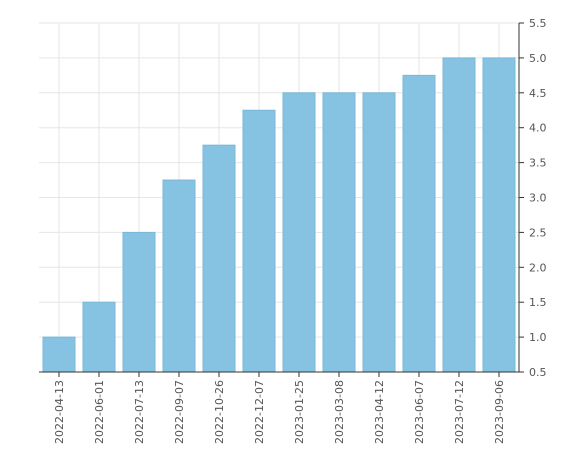 This screenshot has width=563, height=456. I want to click on y-tick-label: 3.0, so click(538, 198).